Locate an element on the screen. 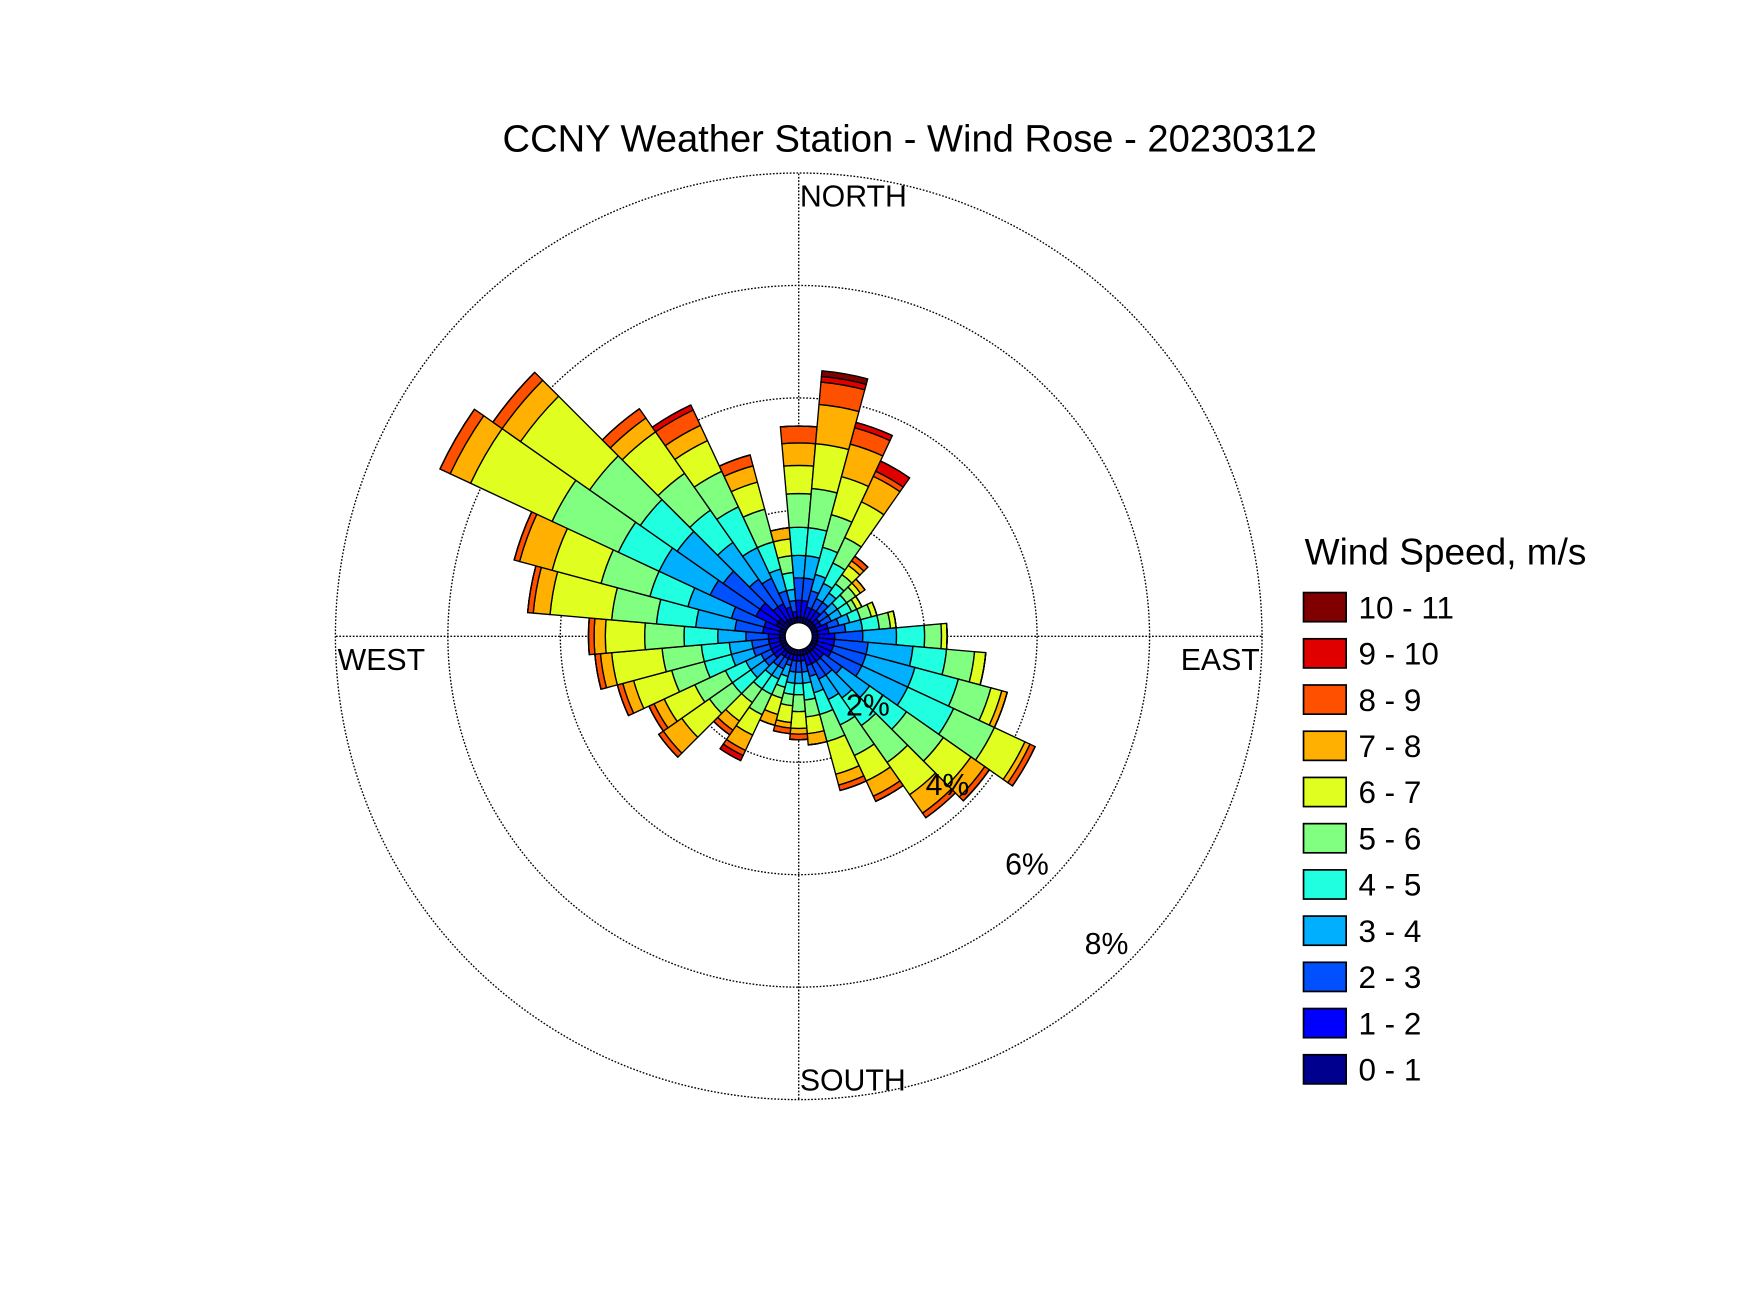  legend-label: 2 - 3 is located at coordinates (1389, 977).